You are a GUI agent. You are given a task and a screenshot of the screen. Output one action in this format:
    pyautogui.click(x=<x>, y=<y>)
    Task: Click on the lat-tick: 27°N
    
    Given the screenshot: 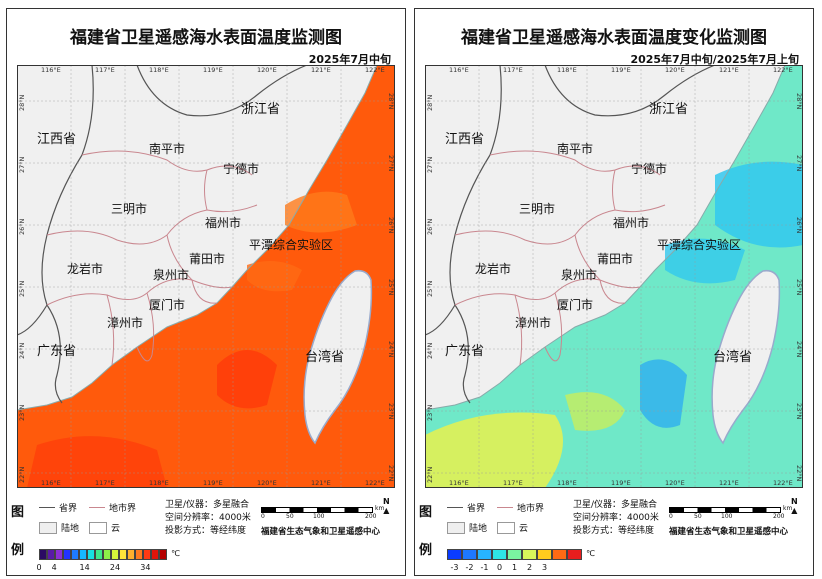 What is the action you would take?
    pyautogui.click(x=391, y=163)
    